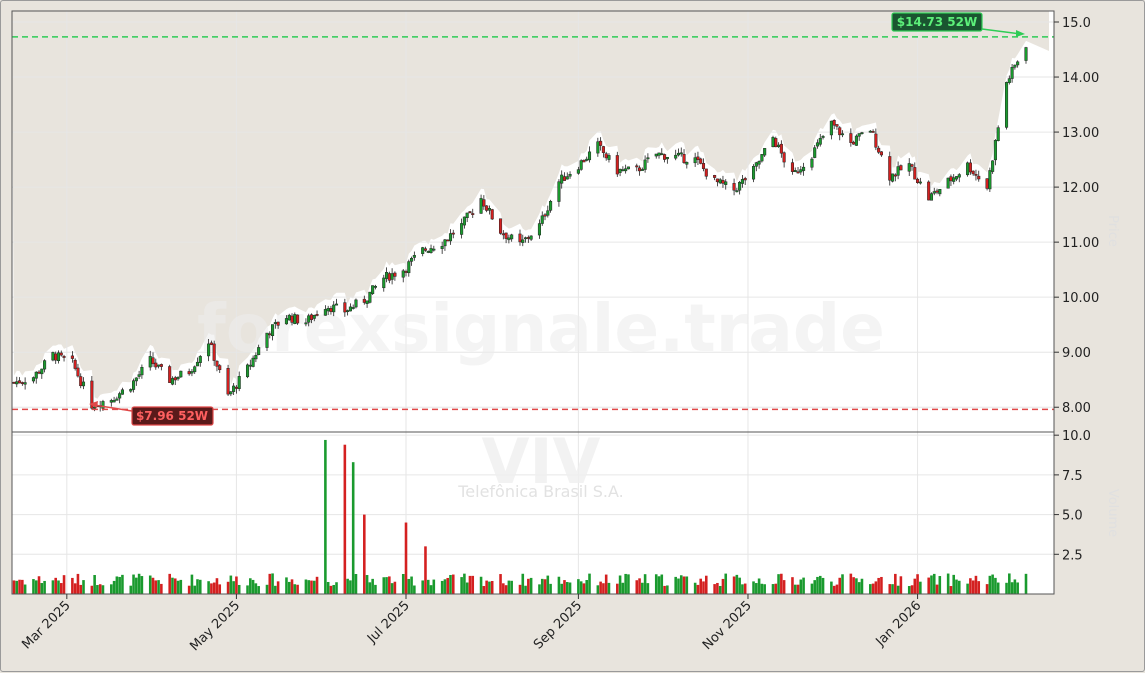 The height and width of the screenshot is (673, 1145). What do you see at coordinates (1072, 476) in the screenshot?
I see `volume-tick-label: 7.5` at bounding box center [1072, 476].